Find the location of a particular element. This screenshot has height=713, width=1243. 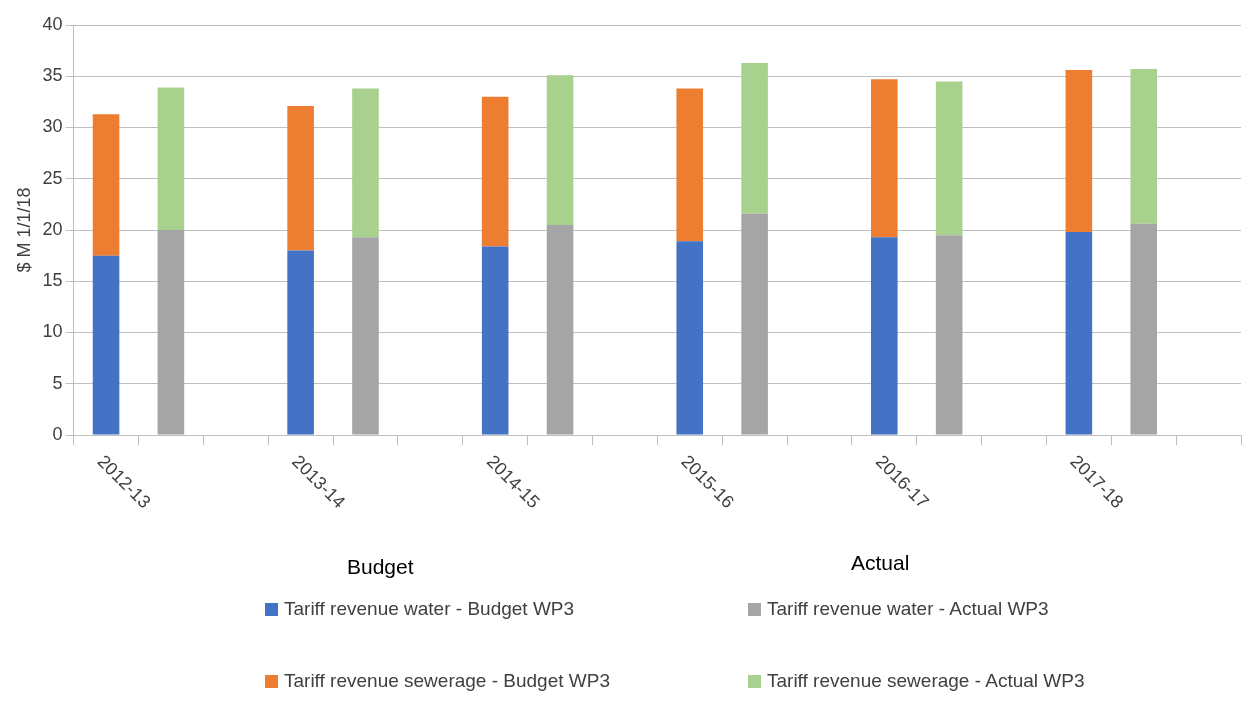

y-tick-label: 20 is located at coordinates (52, 228).